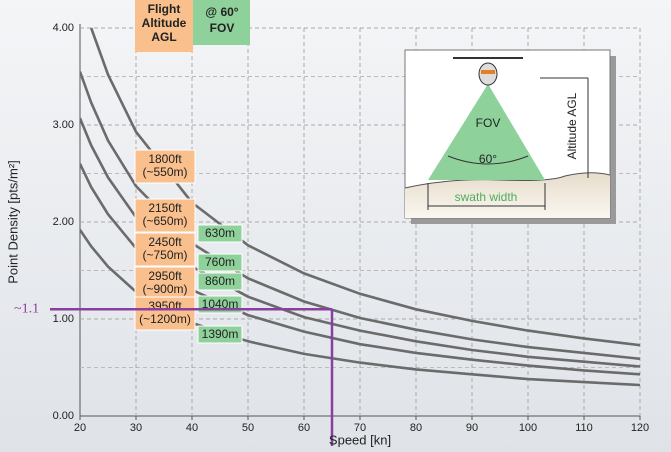 This screenshot has width=671, height=452. I want to click on y-tick-label: 0.00, so click(63, 416).